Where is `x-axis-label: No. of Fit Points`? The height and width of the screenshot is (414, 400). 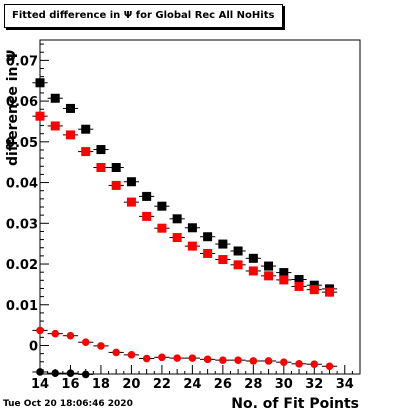
x-axis-label: No. of Fit Points is located at coordinates (295, 404).